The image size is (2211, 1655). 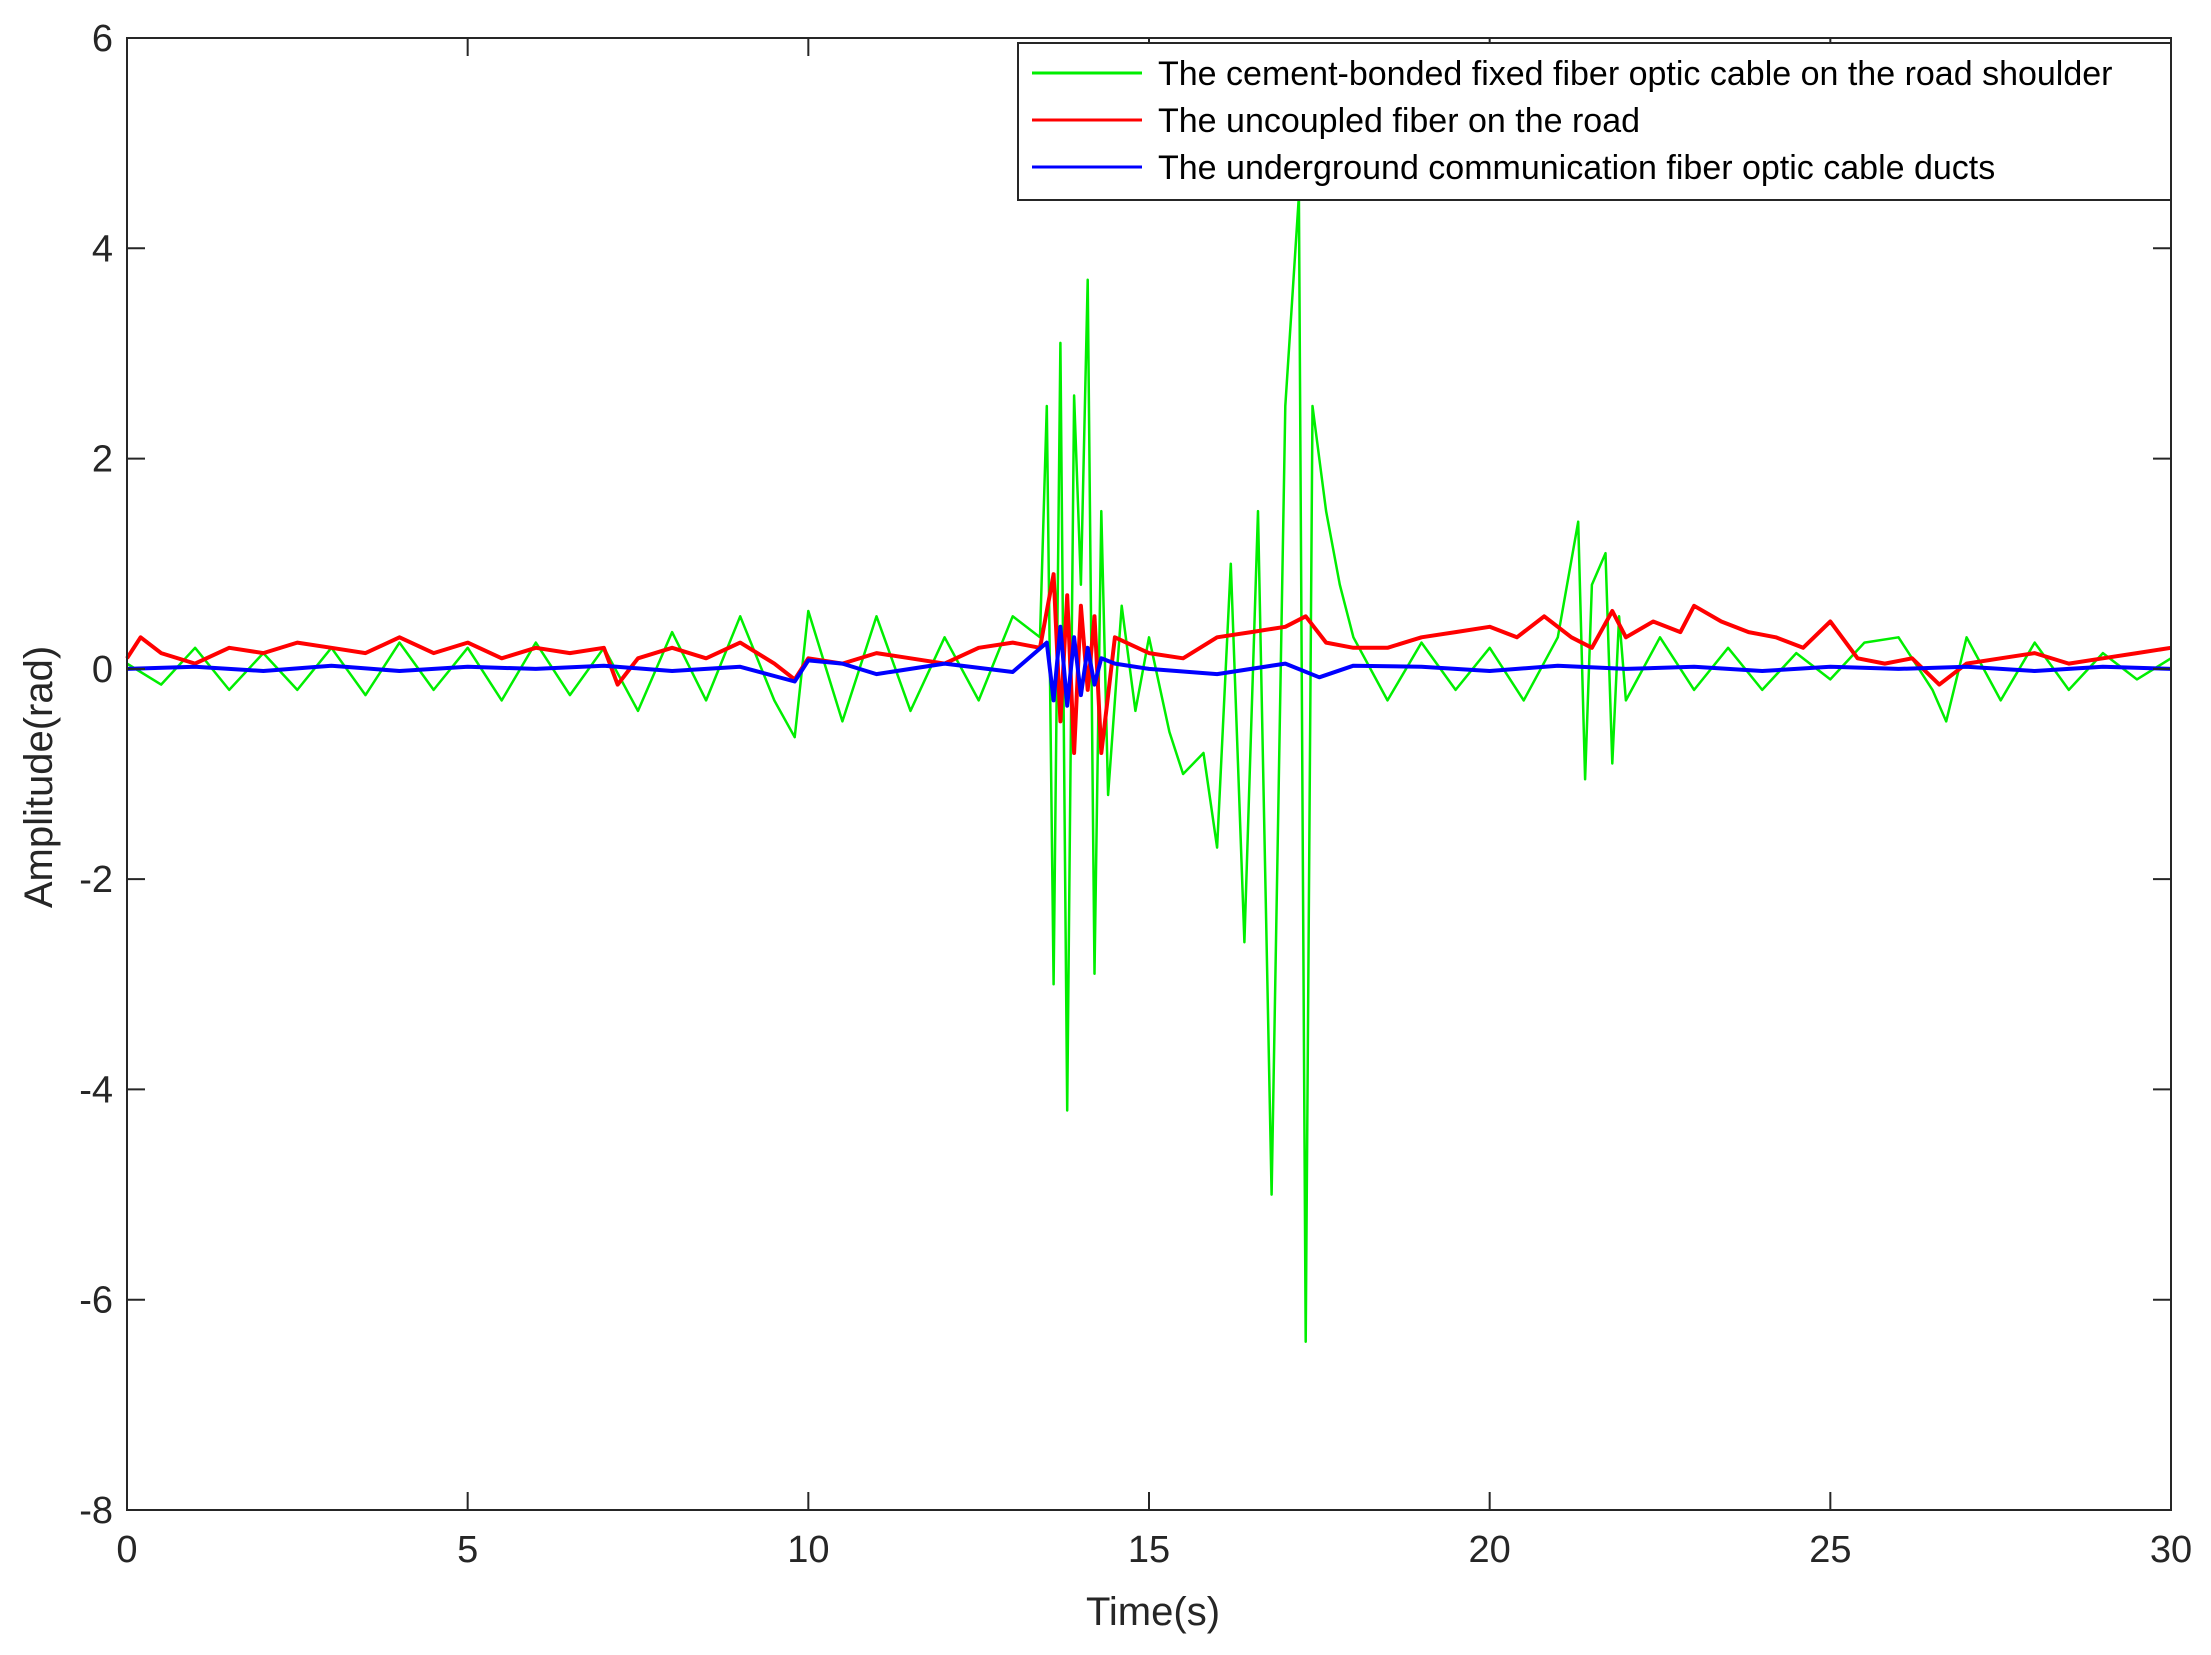 I want to click on x-axis-title: Time(s), so click(x=1153, y=1612).